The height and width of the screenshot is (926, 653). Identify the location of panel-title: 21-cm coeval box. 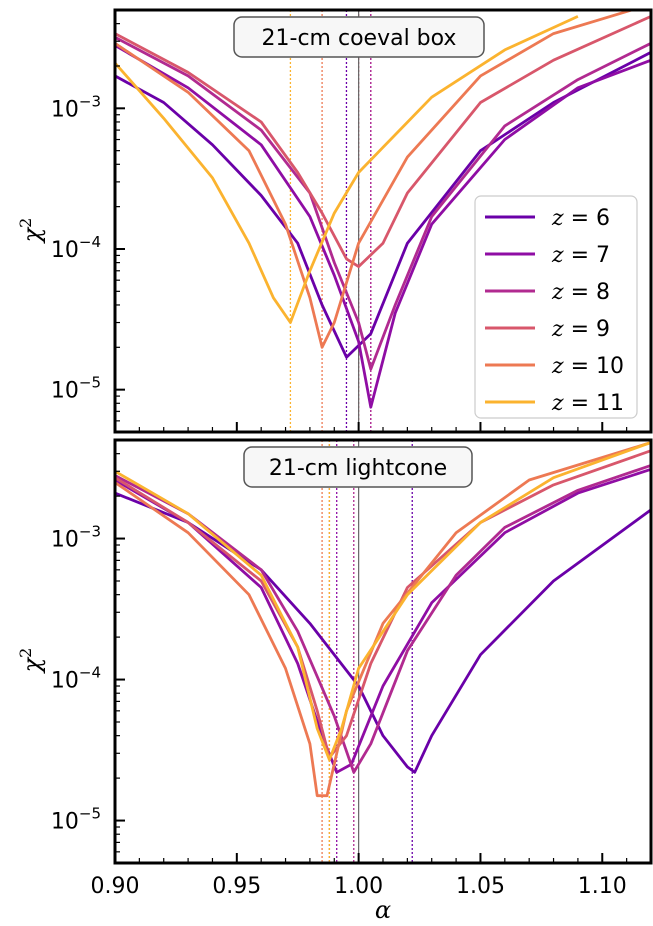
(359, 38).